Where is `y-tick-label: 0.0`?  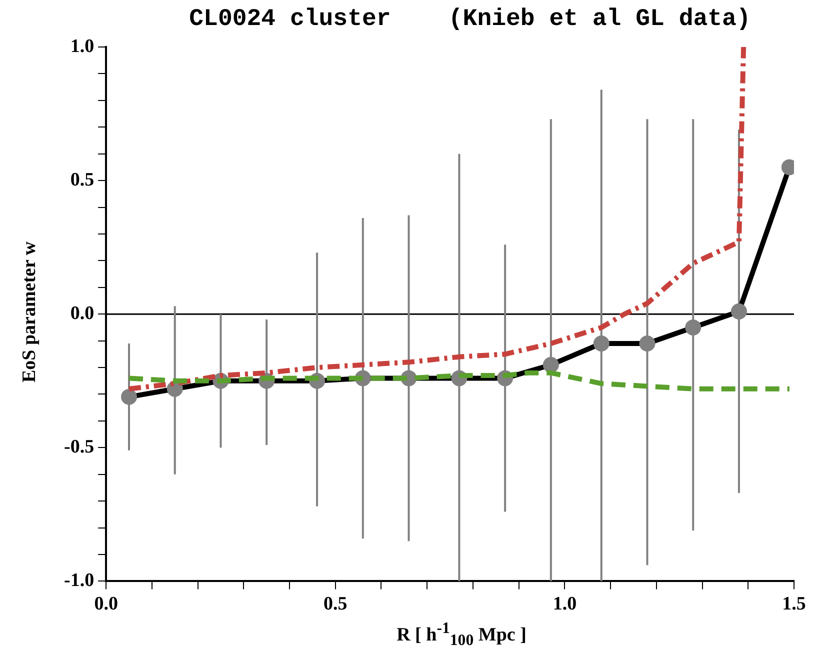
y-tick-label: 0.0 is located at coordinates (82, 313).